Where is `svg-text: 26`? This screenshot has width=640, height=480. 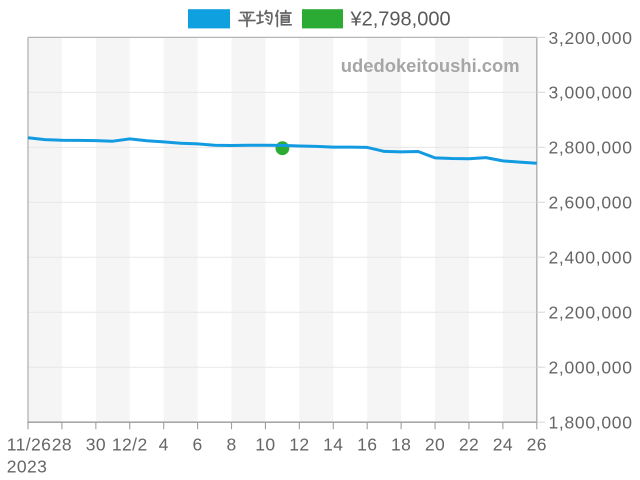
svg-text: 26 is located at coordinates (537, 444).